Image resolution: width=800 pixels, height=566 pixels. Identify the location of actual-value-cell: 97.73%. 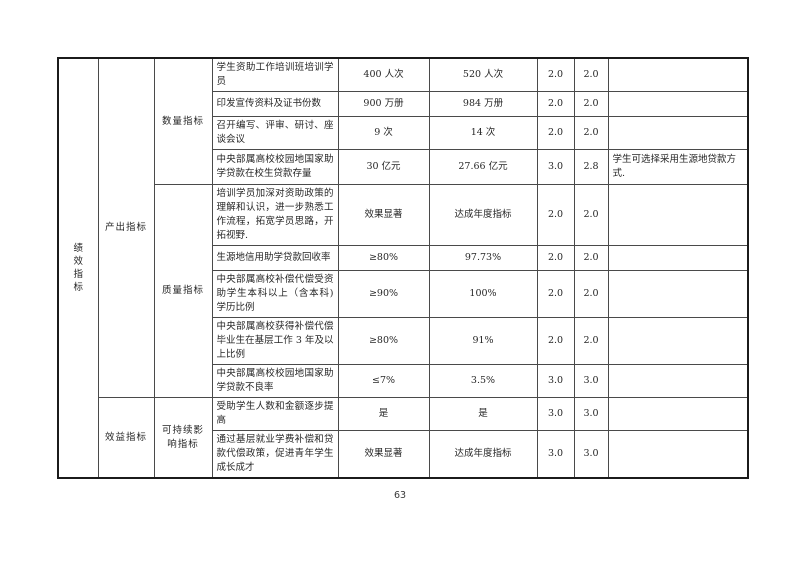
(483, 258).